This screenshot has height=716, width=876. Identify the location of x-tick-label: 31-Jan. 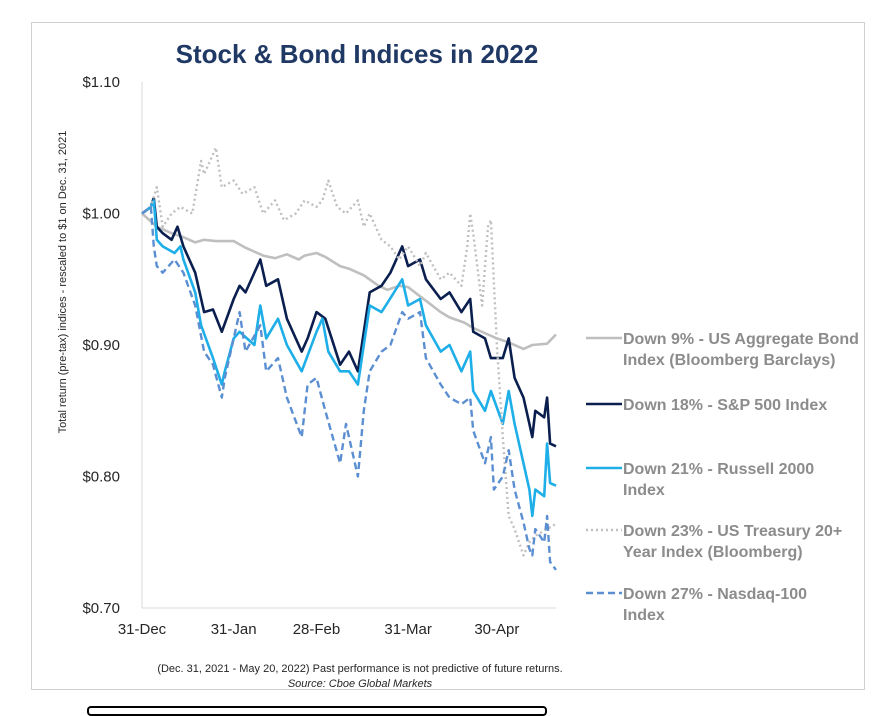
(234, 629).